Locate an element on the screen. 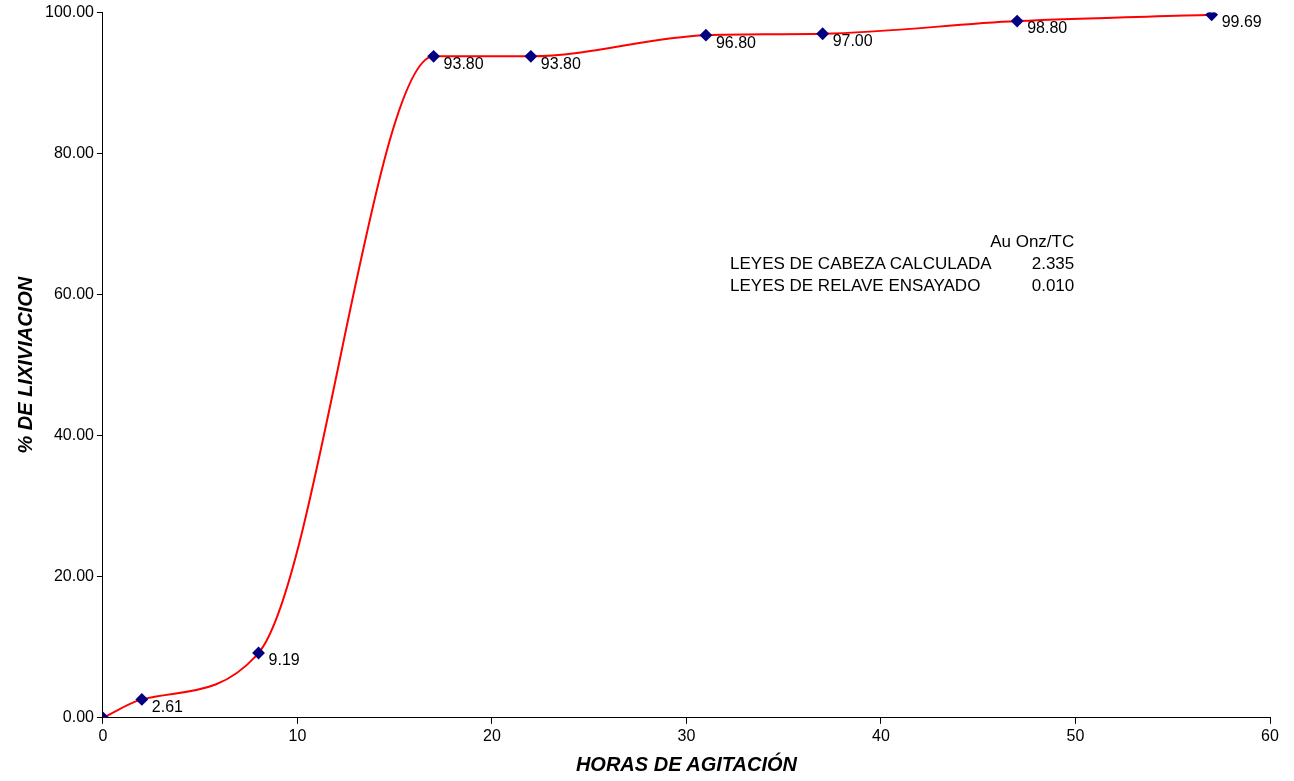  x-tick-label: 50 is located at coordinates (1075, 735).